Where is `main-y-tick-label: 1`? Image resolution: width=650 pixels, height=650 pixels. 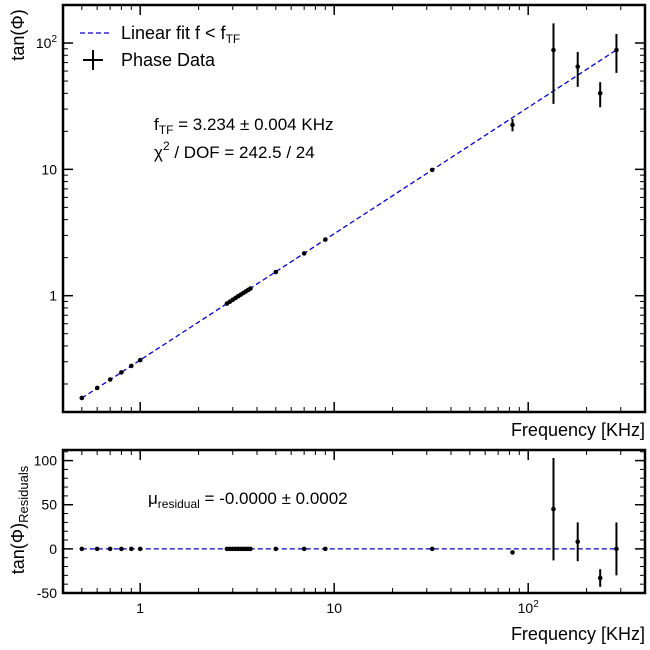 main-y-tick-label: 1 is located at coordinates (53, 296).